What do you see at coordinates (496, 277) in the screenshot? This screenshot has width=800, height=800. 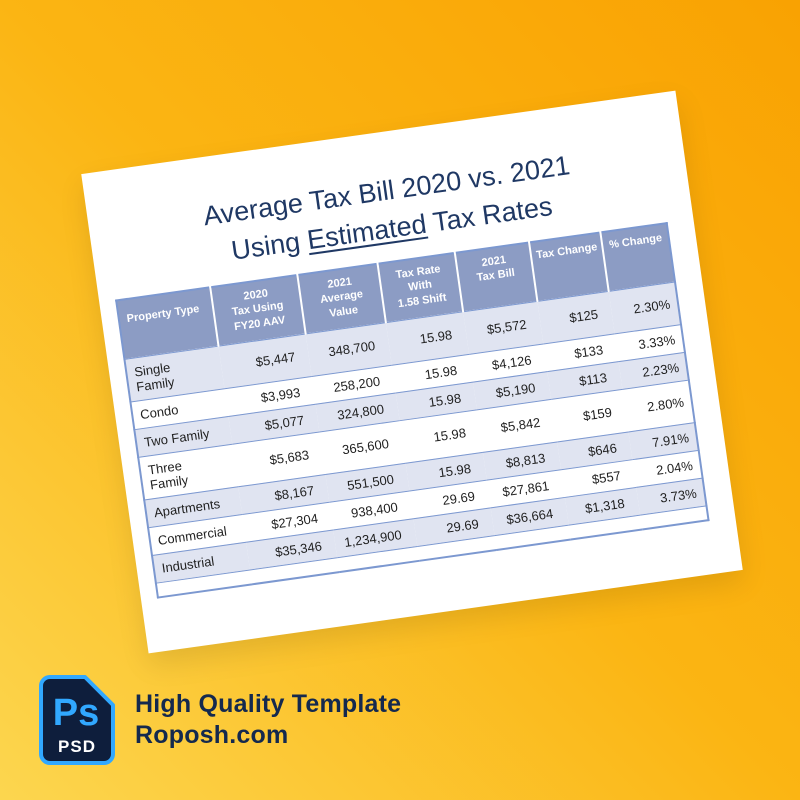 I see `column-header-2021-tax-bill: 2021 Tax Bill` at bounding box center [496, 277].